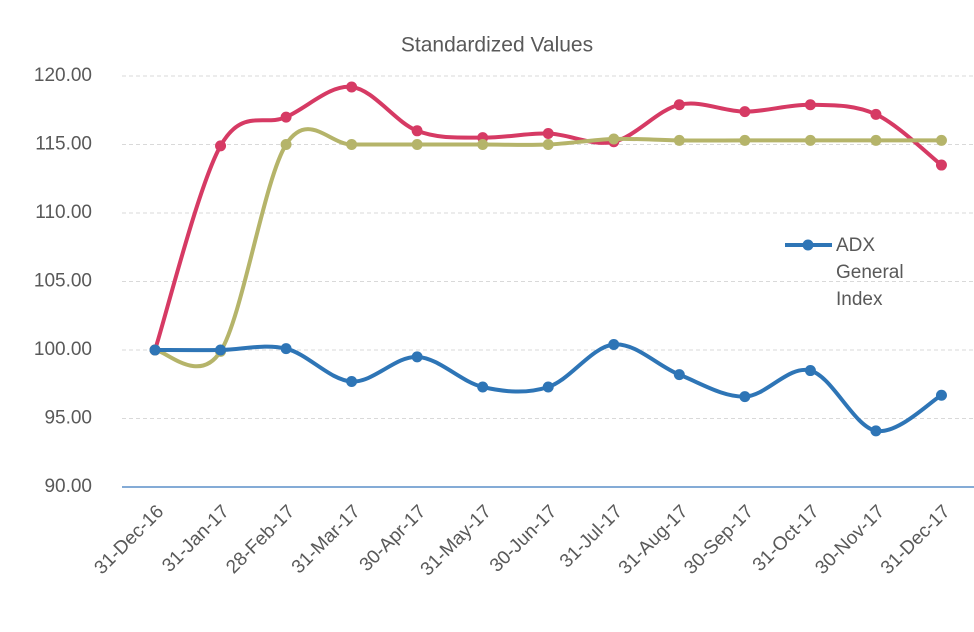  Describe the element at coordinates (808, 245) in the screenshot. I see `legend-marker` at that location.